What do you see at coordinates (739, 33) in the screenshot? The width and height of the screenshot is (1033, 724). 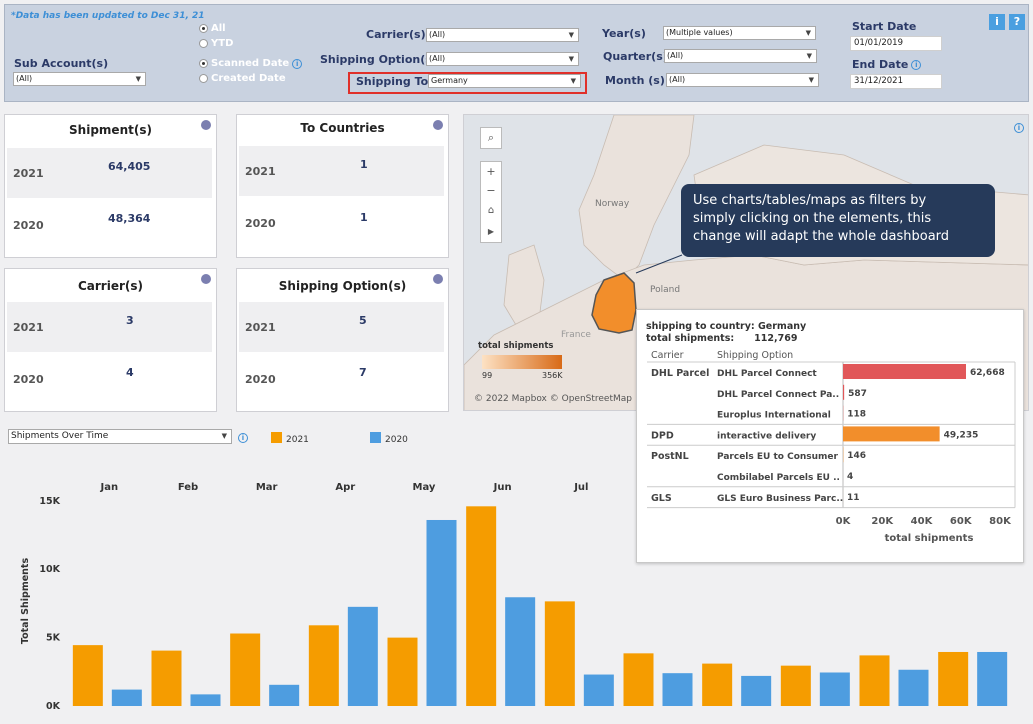 I see `year-select: (Multiple values) ▼` at bounding box center [739, 33].